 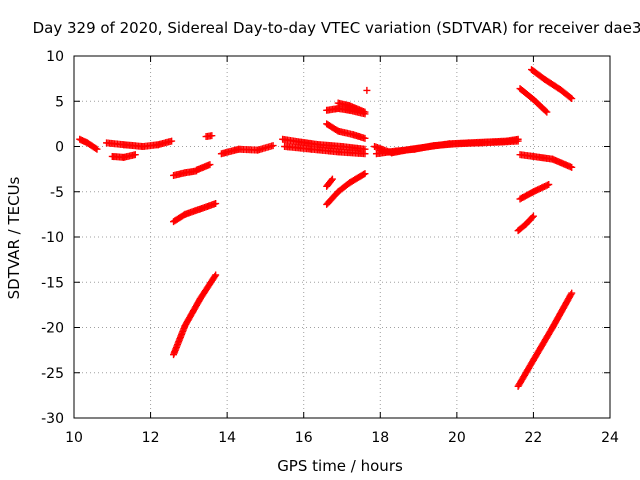 I want to click on x-tick-label: 14, so click(x=227, y=438).